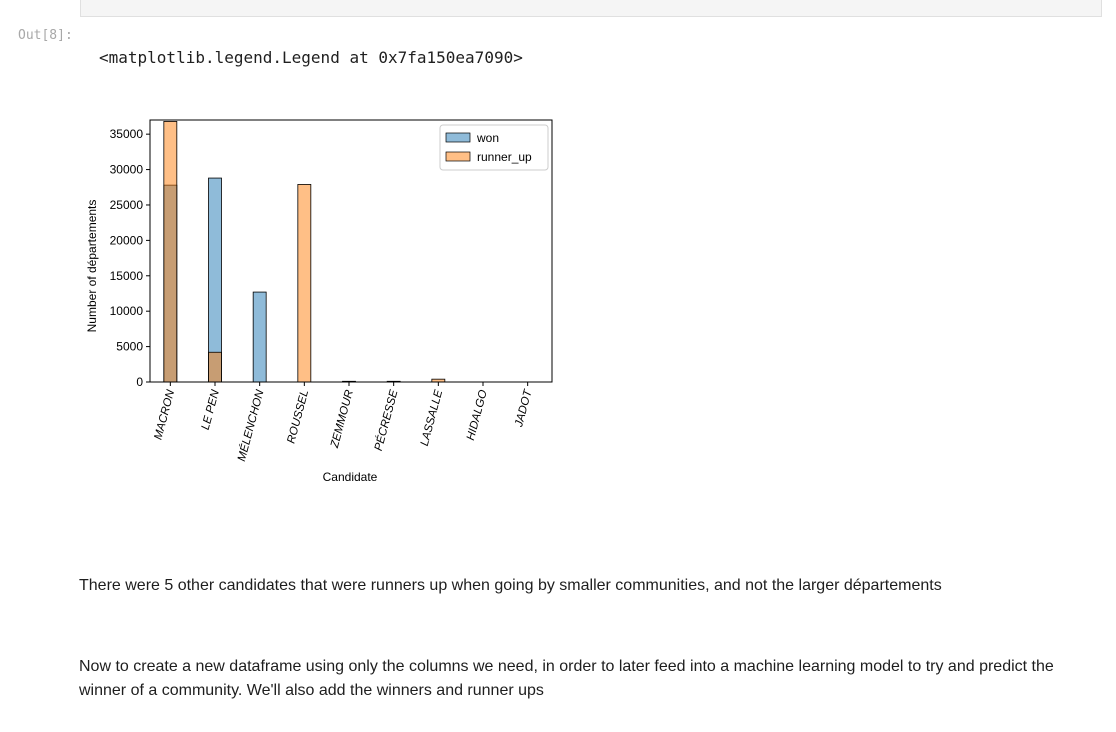 This screenshot has height=732, width=1116. What do you see at coordinates (127, 311) in the screenshot?
I see `y-tick-label: 10000` at bounding box center [127, 311].